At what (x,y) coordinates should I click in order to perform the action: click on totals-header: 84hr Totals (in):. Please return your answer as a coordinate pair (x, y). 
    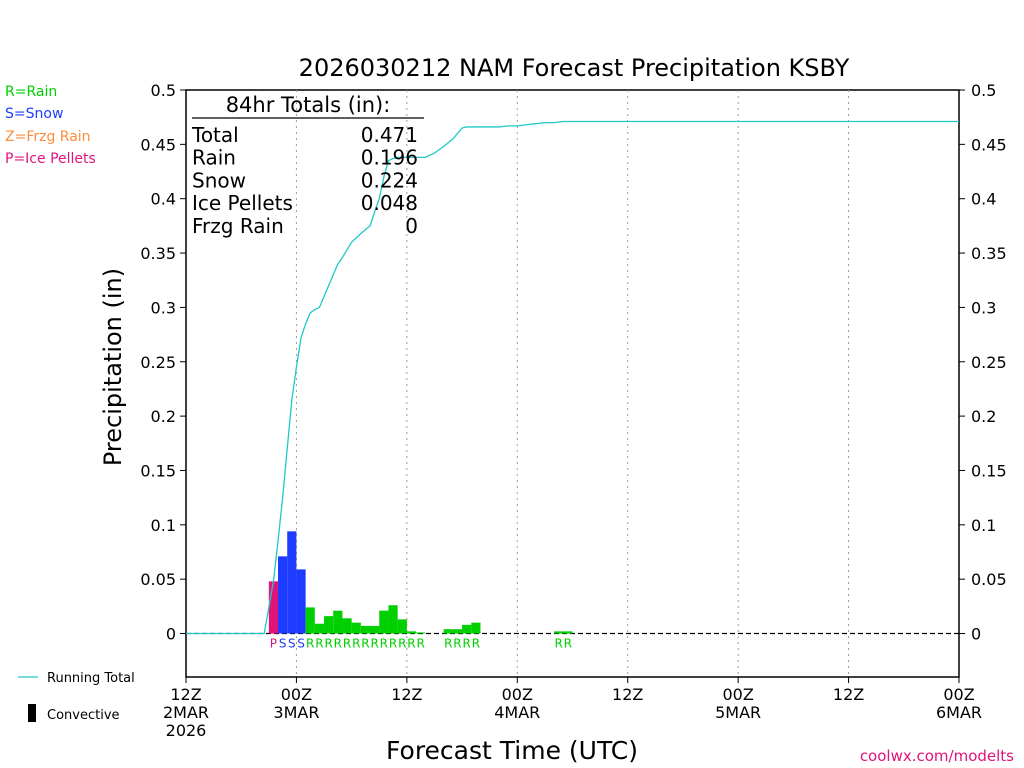
    Looking at the image, I should click on (308, 105).